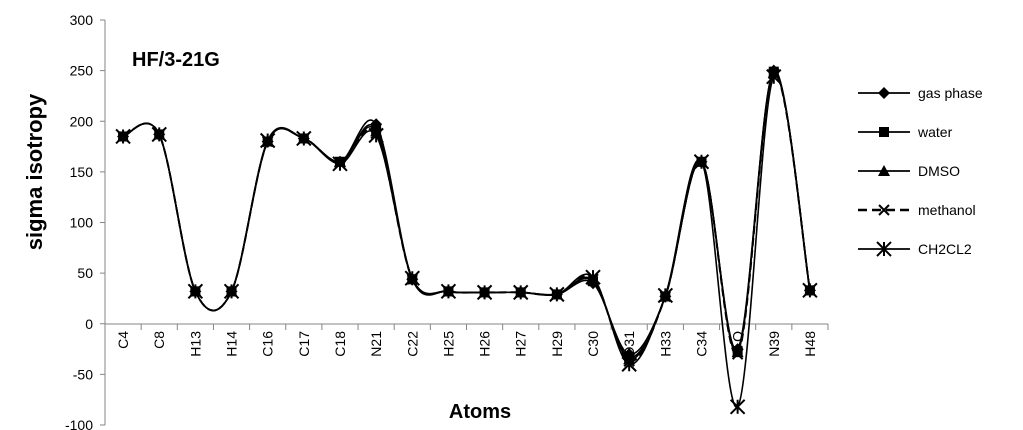 This screenshot has width=1023, height=430. Describe the element at coordinates (950, 93) in the screenshot. I see `legend-label: gas phase` at that location.